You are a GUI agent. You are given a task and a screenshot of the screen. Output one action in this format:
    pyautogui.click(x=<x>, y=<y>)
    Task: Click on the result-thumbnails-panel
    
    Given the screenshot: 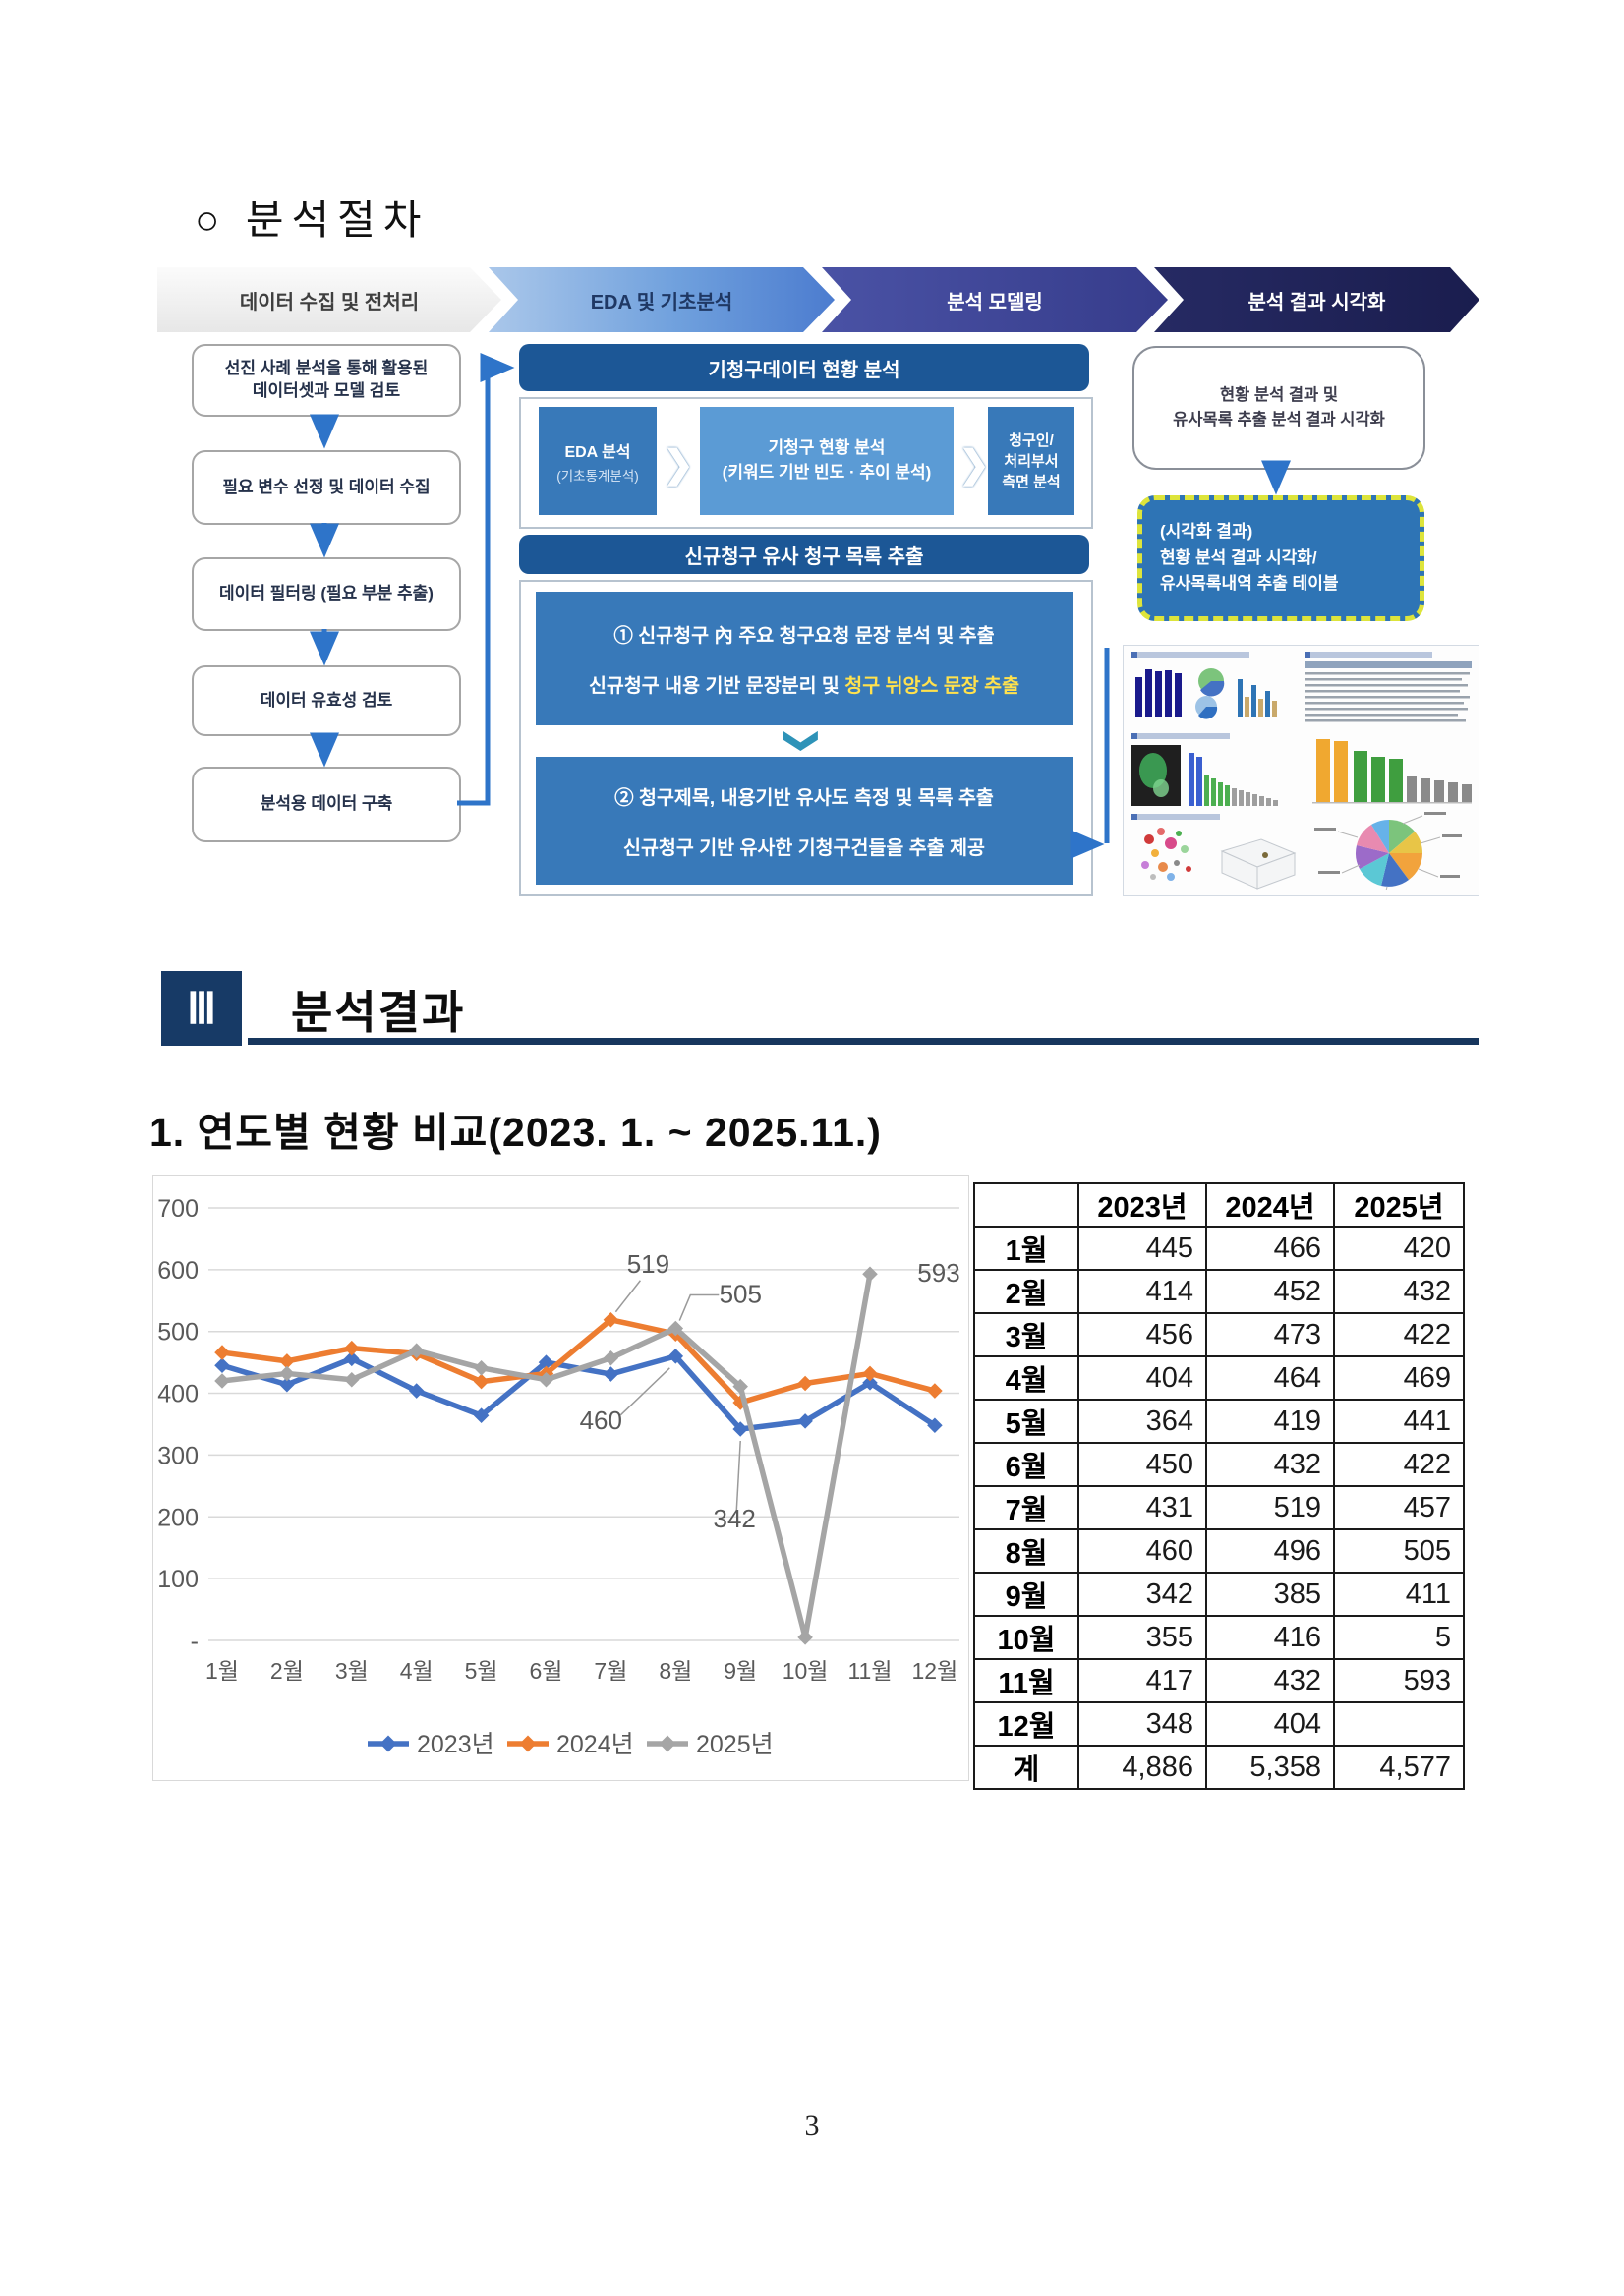 What is the action you would take?
    pyautogui.click(x=1301, y=771)
    